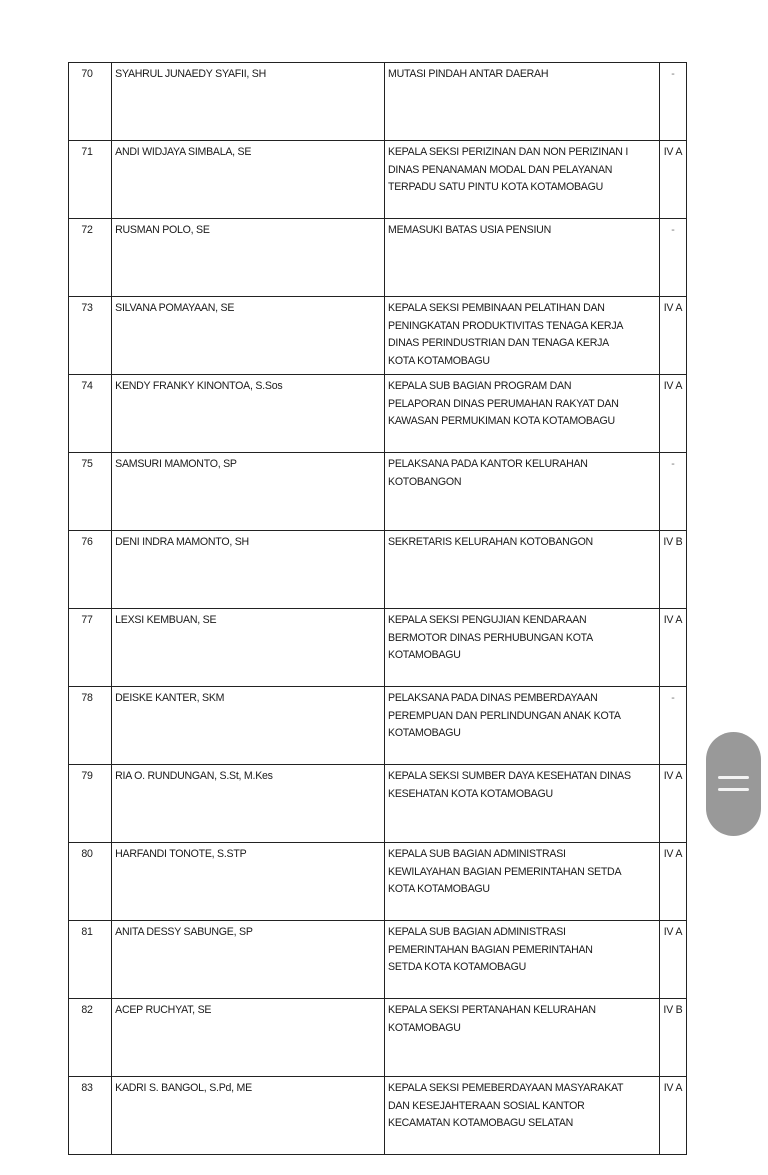 The height and width of the screenshot is (1175, 768). I want to click on employee-name: SAMSURI MAMONTO, SP, so click(248, 491).